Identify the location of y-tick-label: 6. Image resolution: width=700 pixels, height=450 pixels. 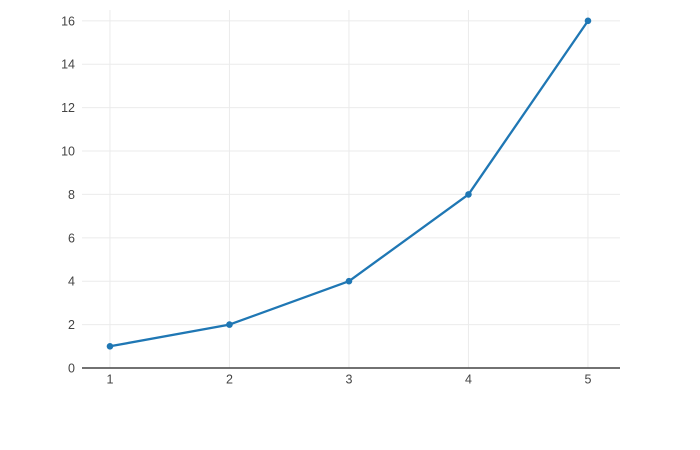
(71, 238).